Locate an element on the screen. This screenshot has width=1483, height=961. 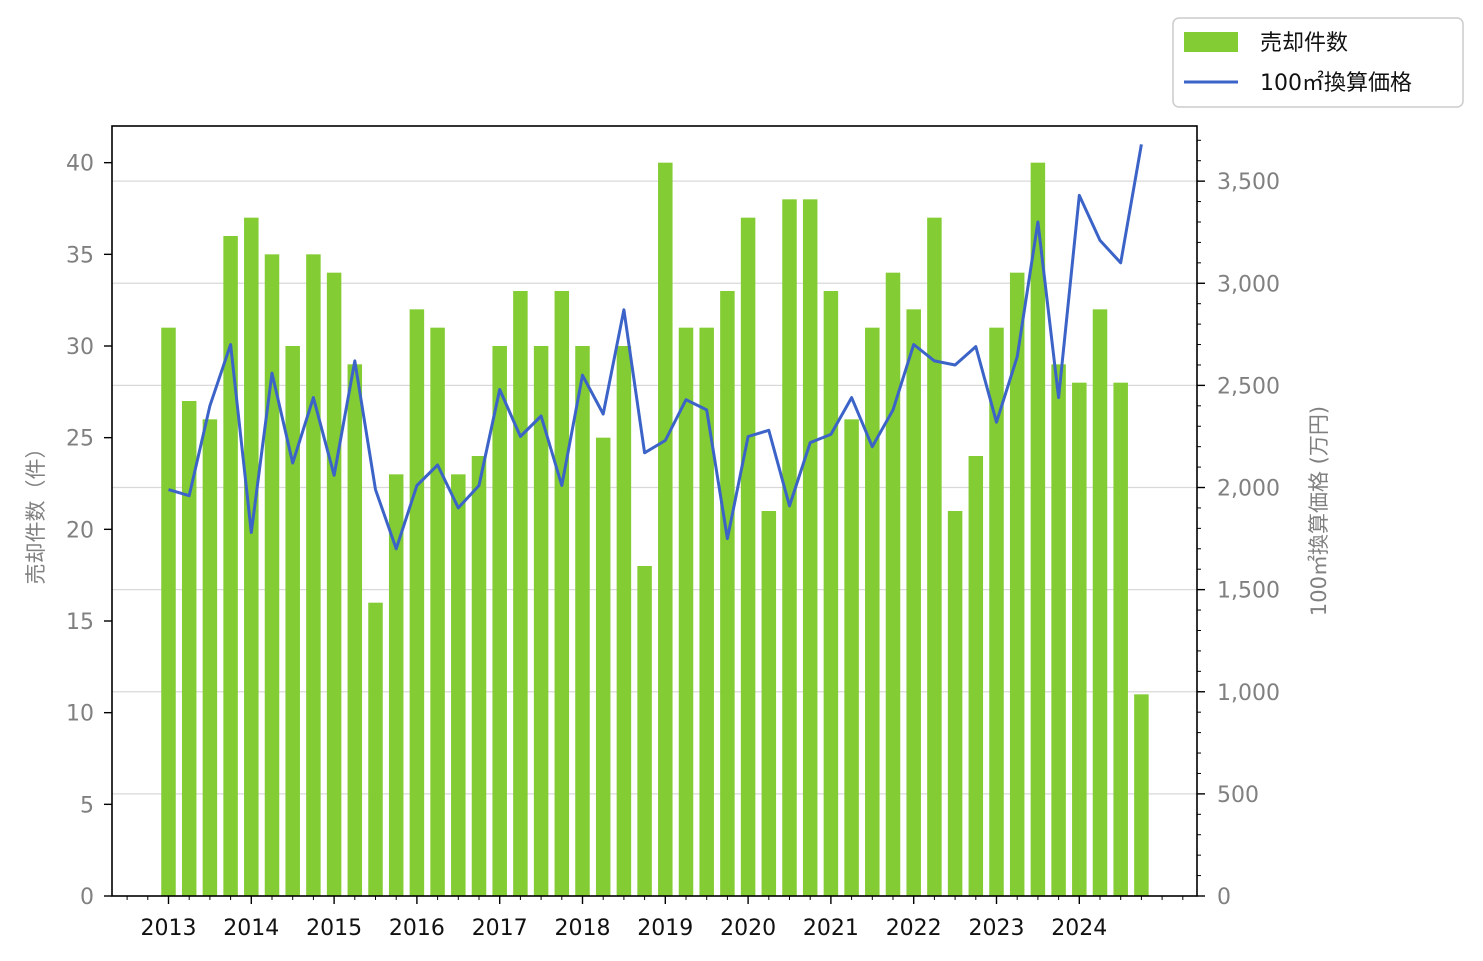
right-tick-label: 2,500 is located at coordinates (1248, 386).